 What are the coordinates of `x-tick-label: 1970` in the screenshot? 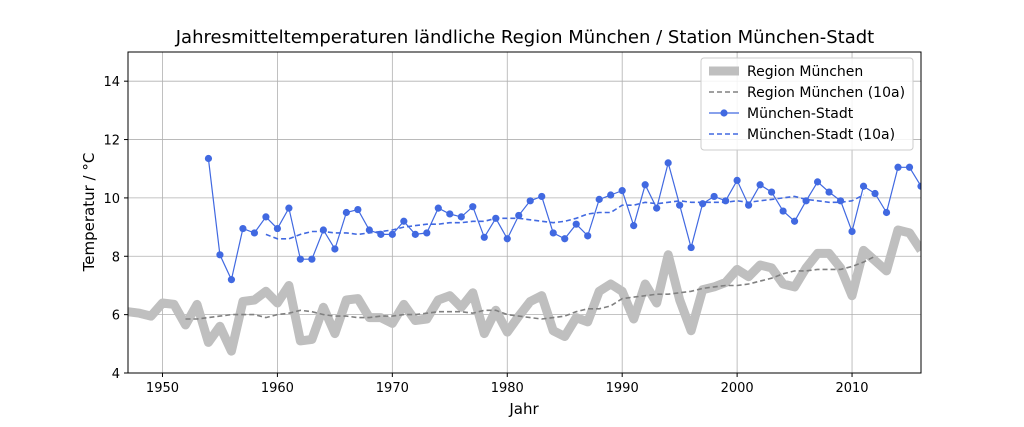 It's located at (392, 388).